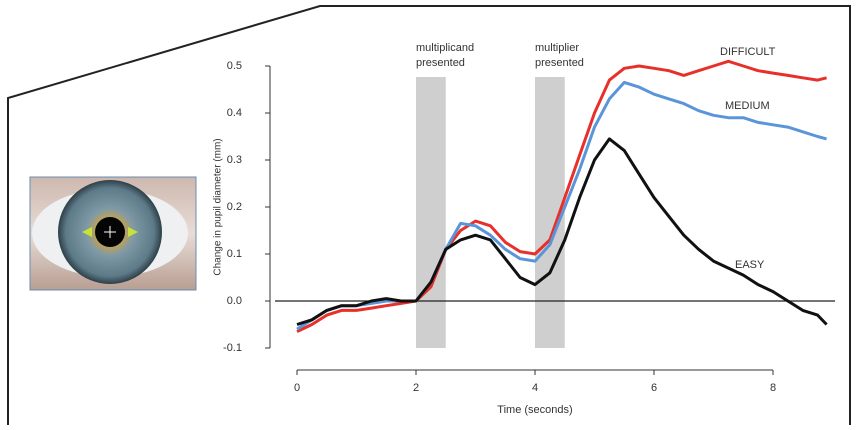 The image size is (862, 430). What do you see at coordinates (747, 106) in the screenshot?
I see `series-label: MEDIUM` at bounding box center [747, 106].